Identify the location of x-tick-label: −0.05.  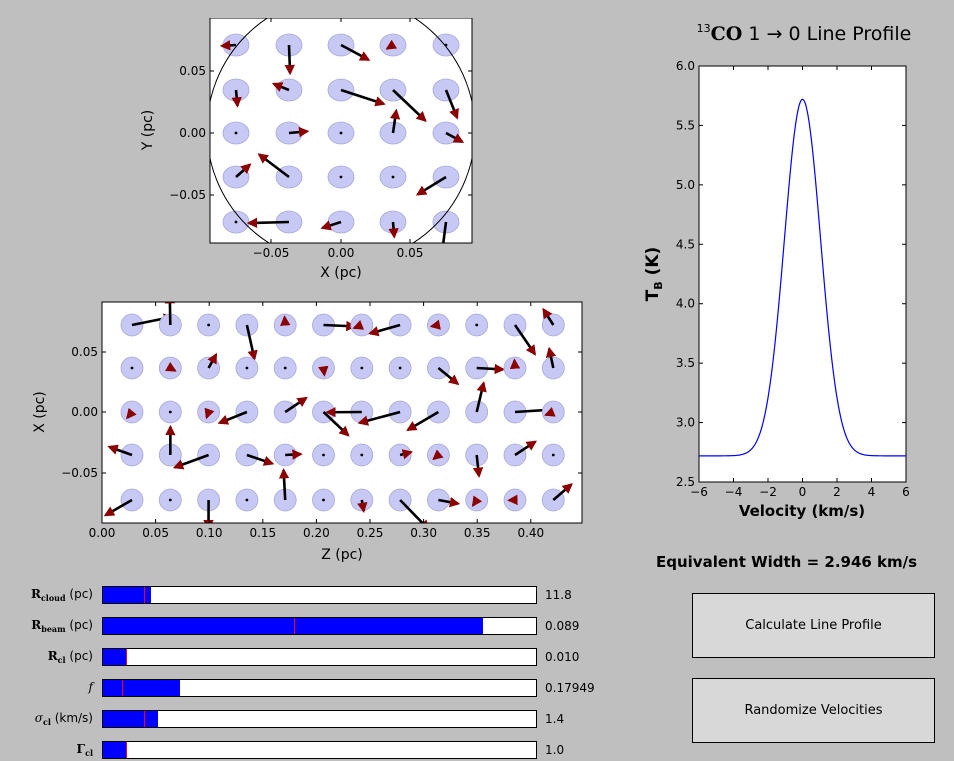
(271, 253).